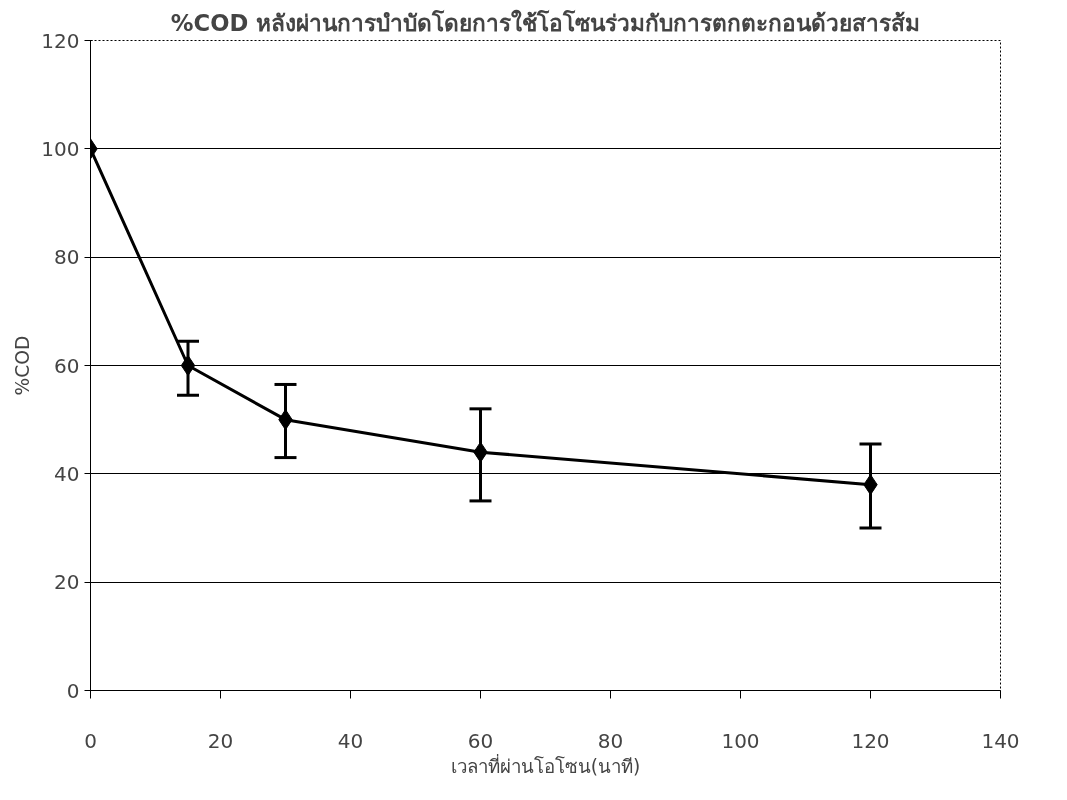 Image resolution: width=1067 pixels, height=800 pixels. I want to click on y-tick-label: 100, so click(60, 148).